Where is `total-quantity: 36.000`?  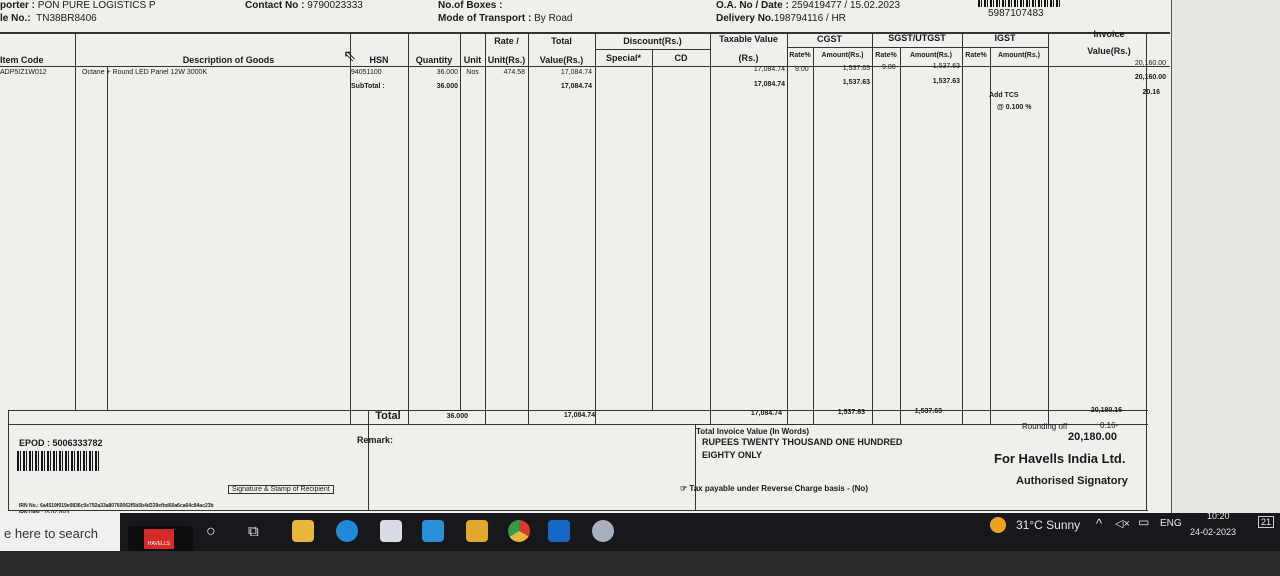 total-quantity: 36.000 is located at coordinates (457, 416).